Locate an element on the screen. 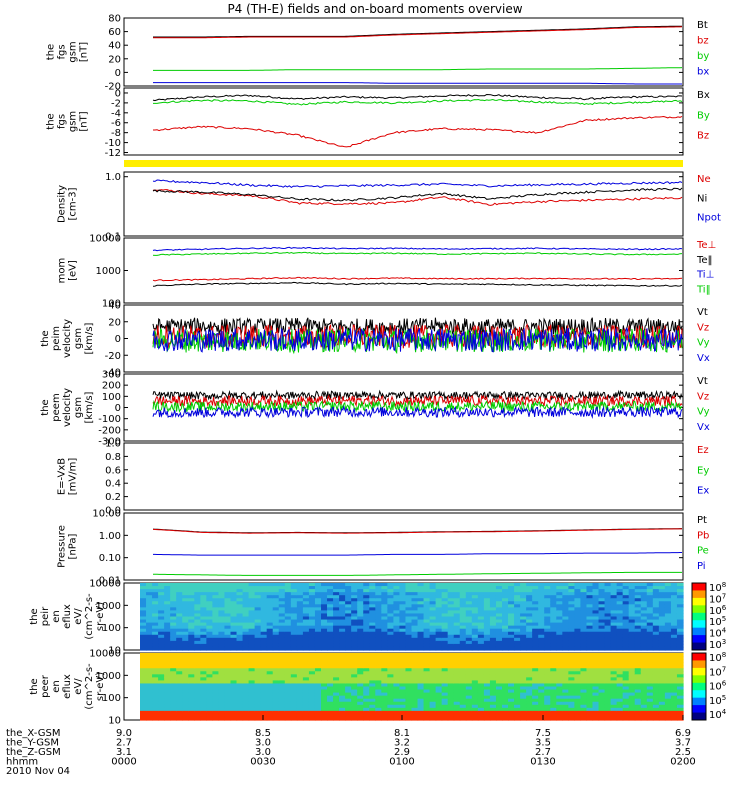 This screenshot has height=804, width=750. y-axis-label: sr-eV) is located at coordinates (100, 686).